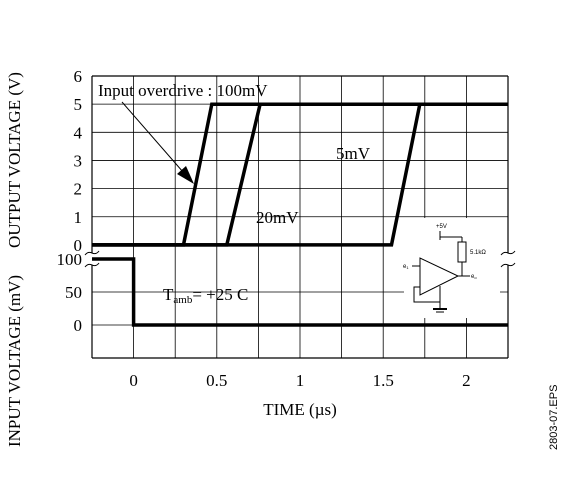 This screenshot has height=479, width=564. I want to click on overdrive-arrow, so click(156, 141).